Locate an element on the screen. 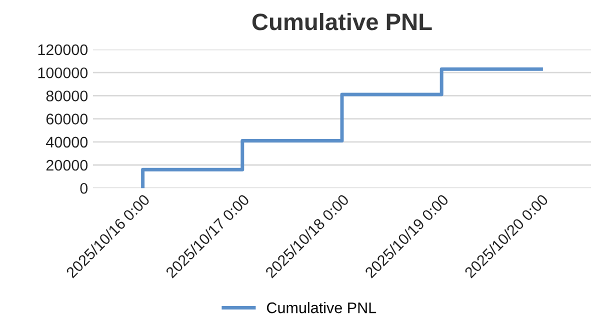 This screenshot has height=330, width=600. chart-title: Cumulative PNL is located at coordinates (342, 21).